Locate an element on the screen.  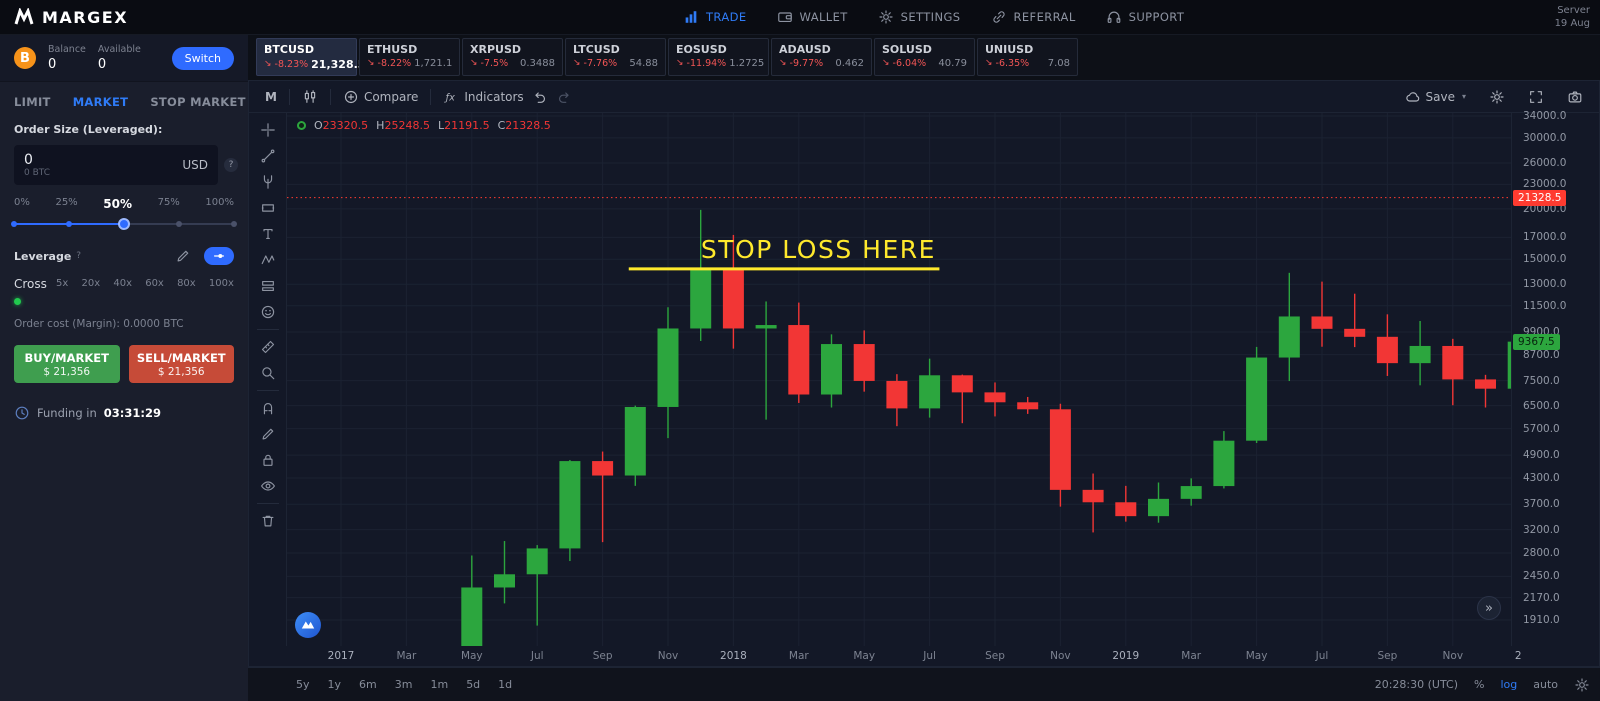
leverage-edit-icon is located at coordinates (183, 256).